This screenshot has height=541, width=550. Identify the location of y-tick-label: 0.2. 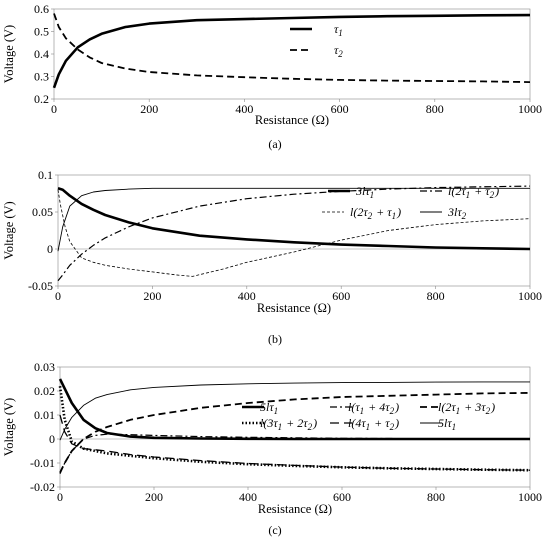
(41, 99).